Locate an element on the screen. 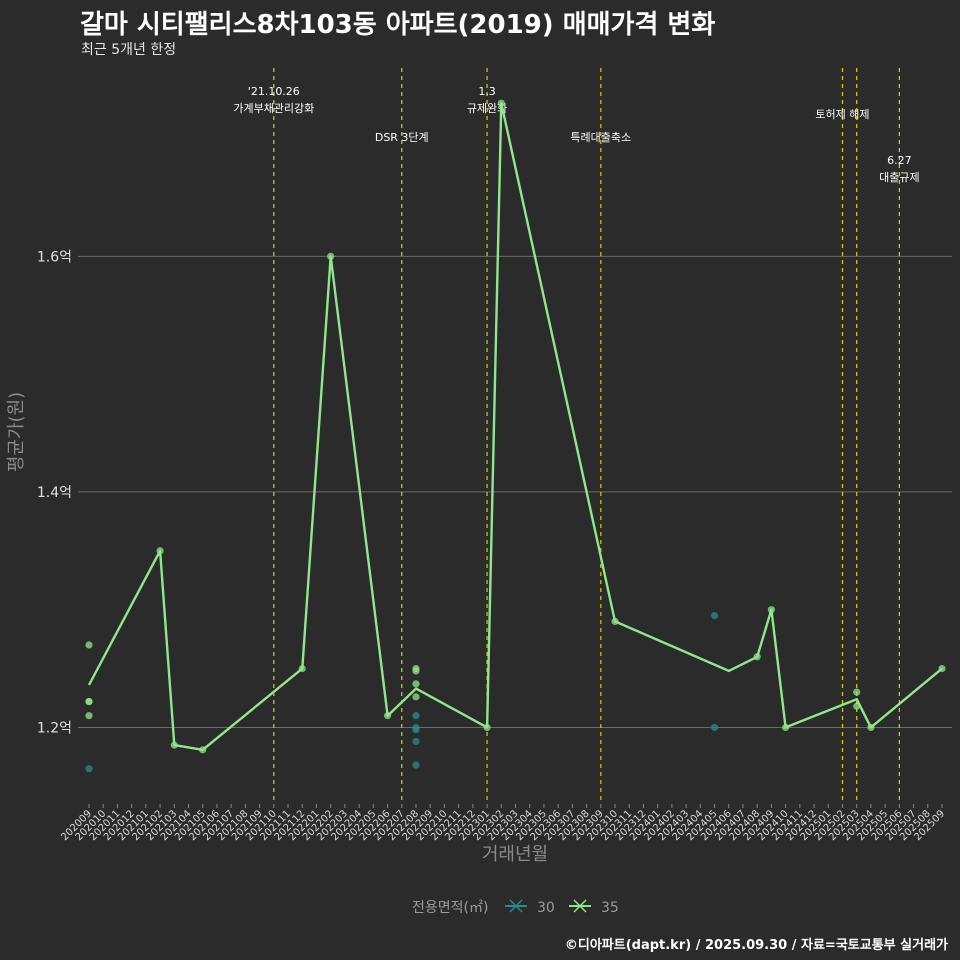 The width and height of the screenshot is (960, 960). legend-label: 30 is located at coordinates (546, 908).